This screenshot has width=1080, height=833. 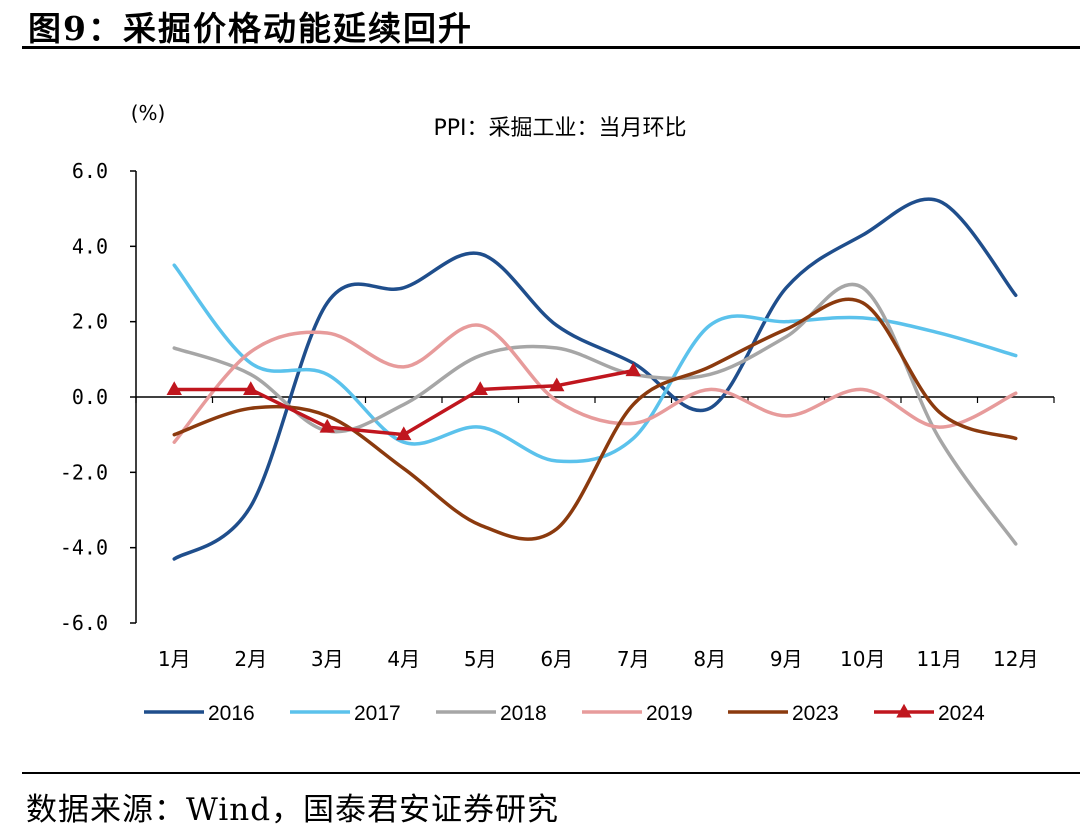 What do you see at coordinates (669, 713) in the screenshot?
I see `legend-label: 2019` at bounding box center [669, 713].